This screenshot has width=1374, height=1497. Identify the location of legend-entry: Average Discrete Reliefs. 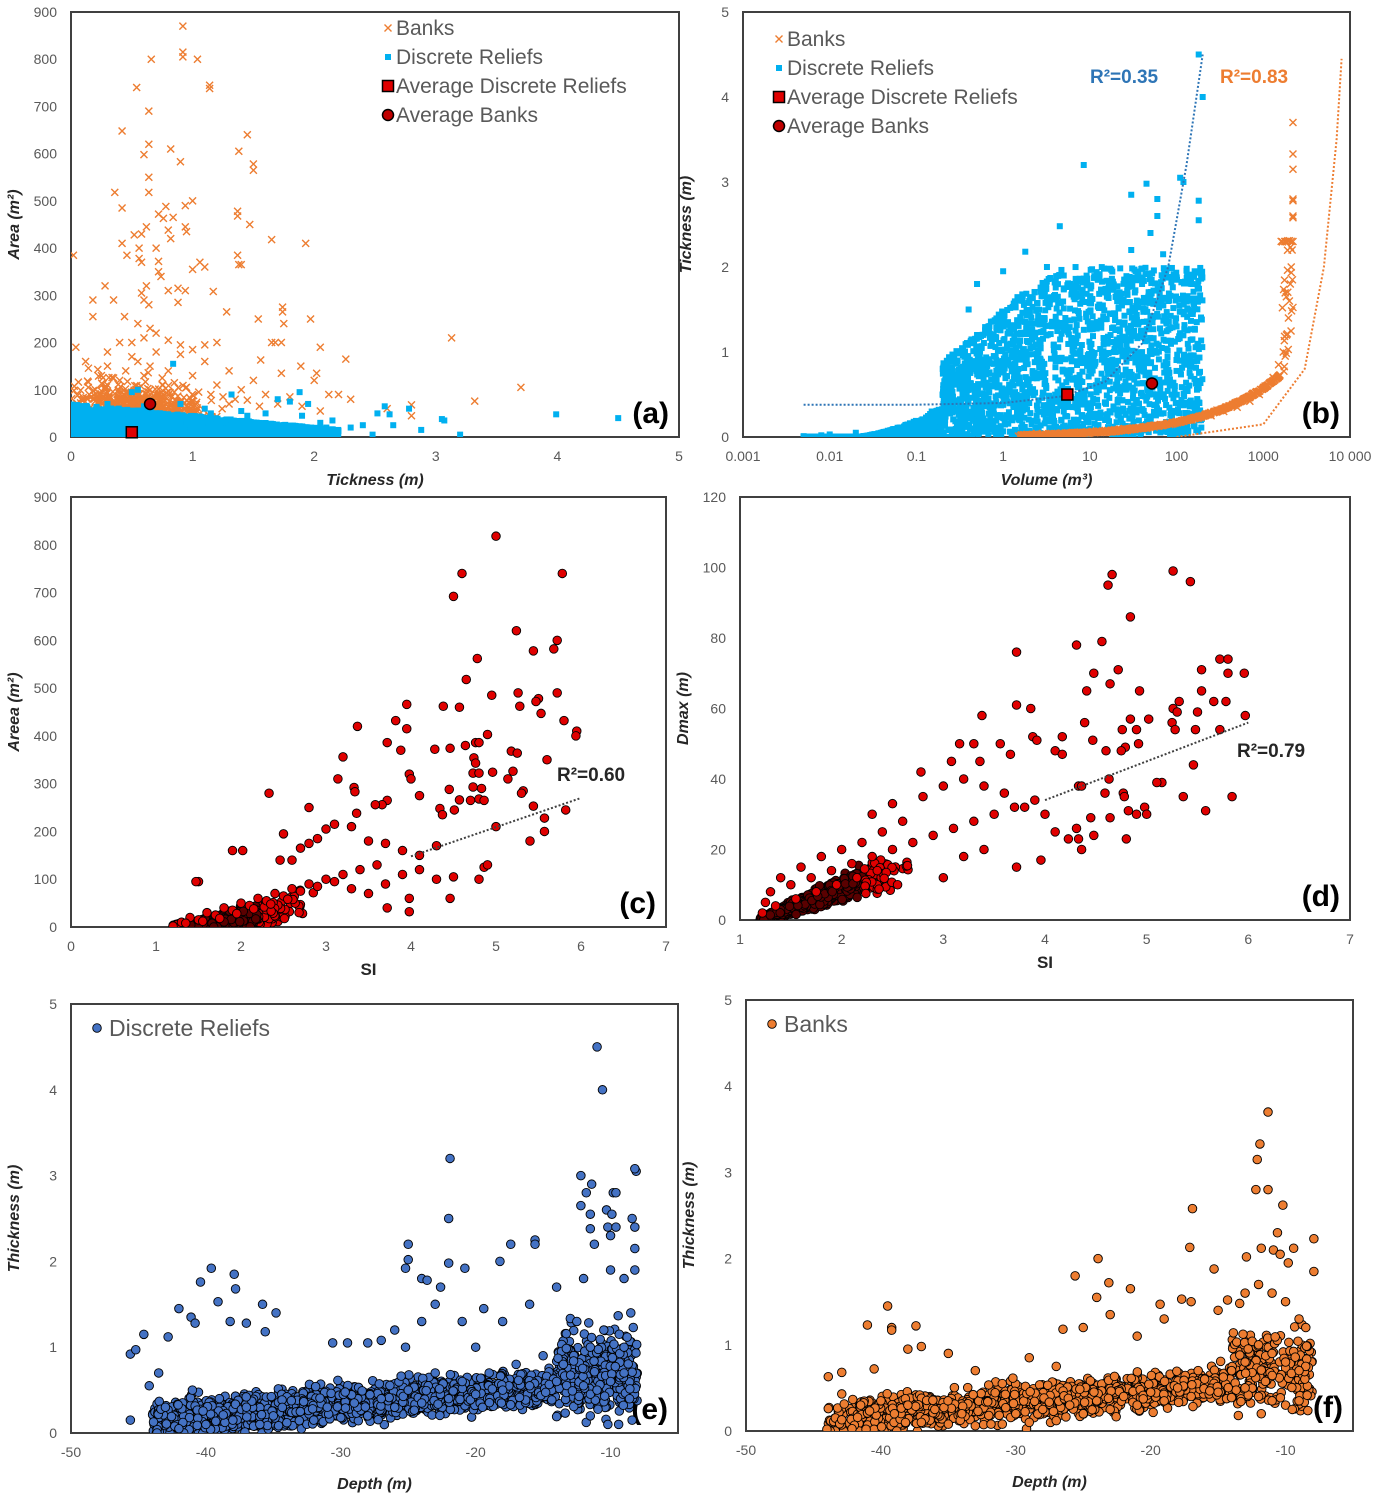
(511, 86).